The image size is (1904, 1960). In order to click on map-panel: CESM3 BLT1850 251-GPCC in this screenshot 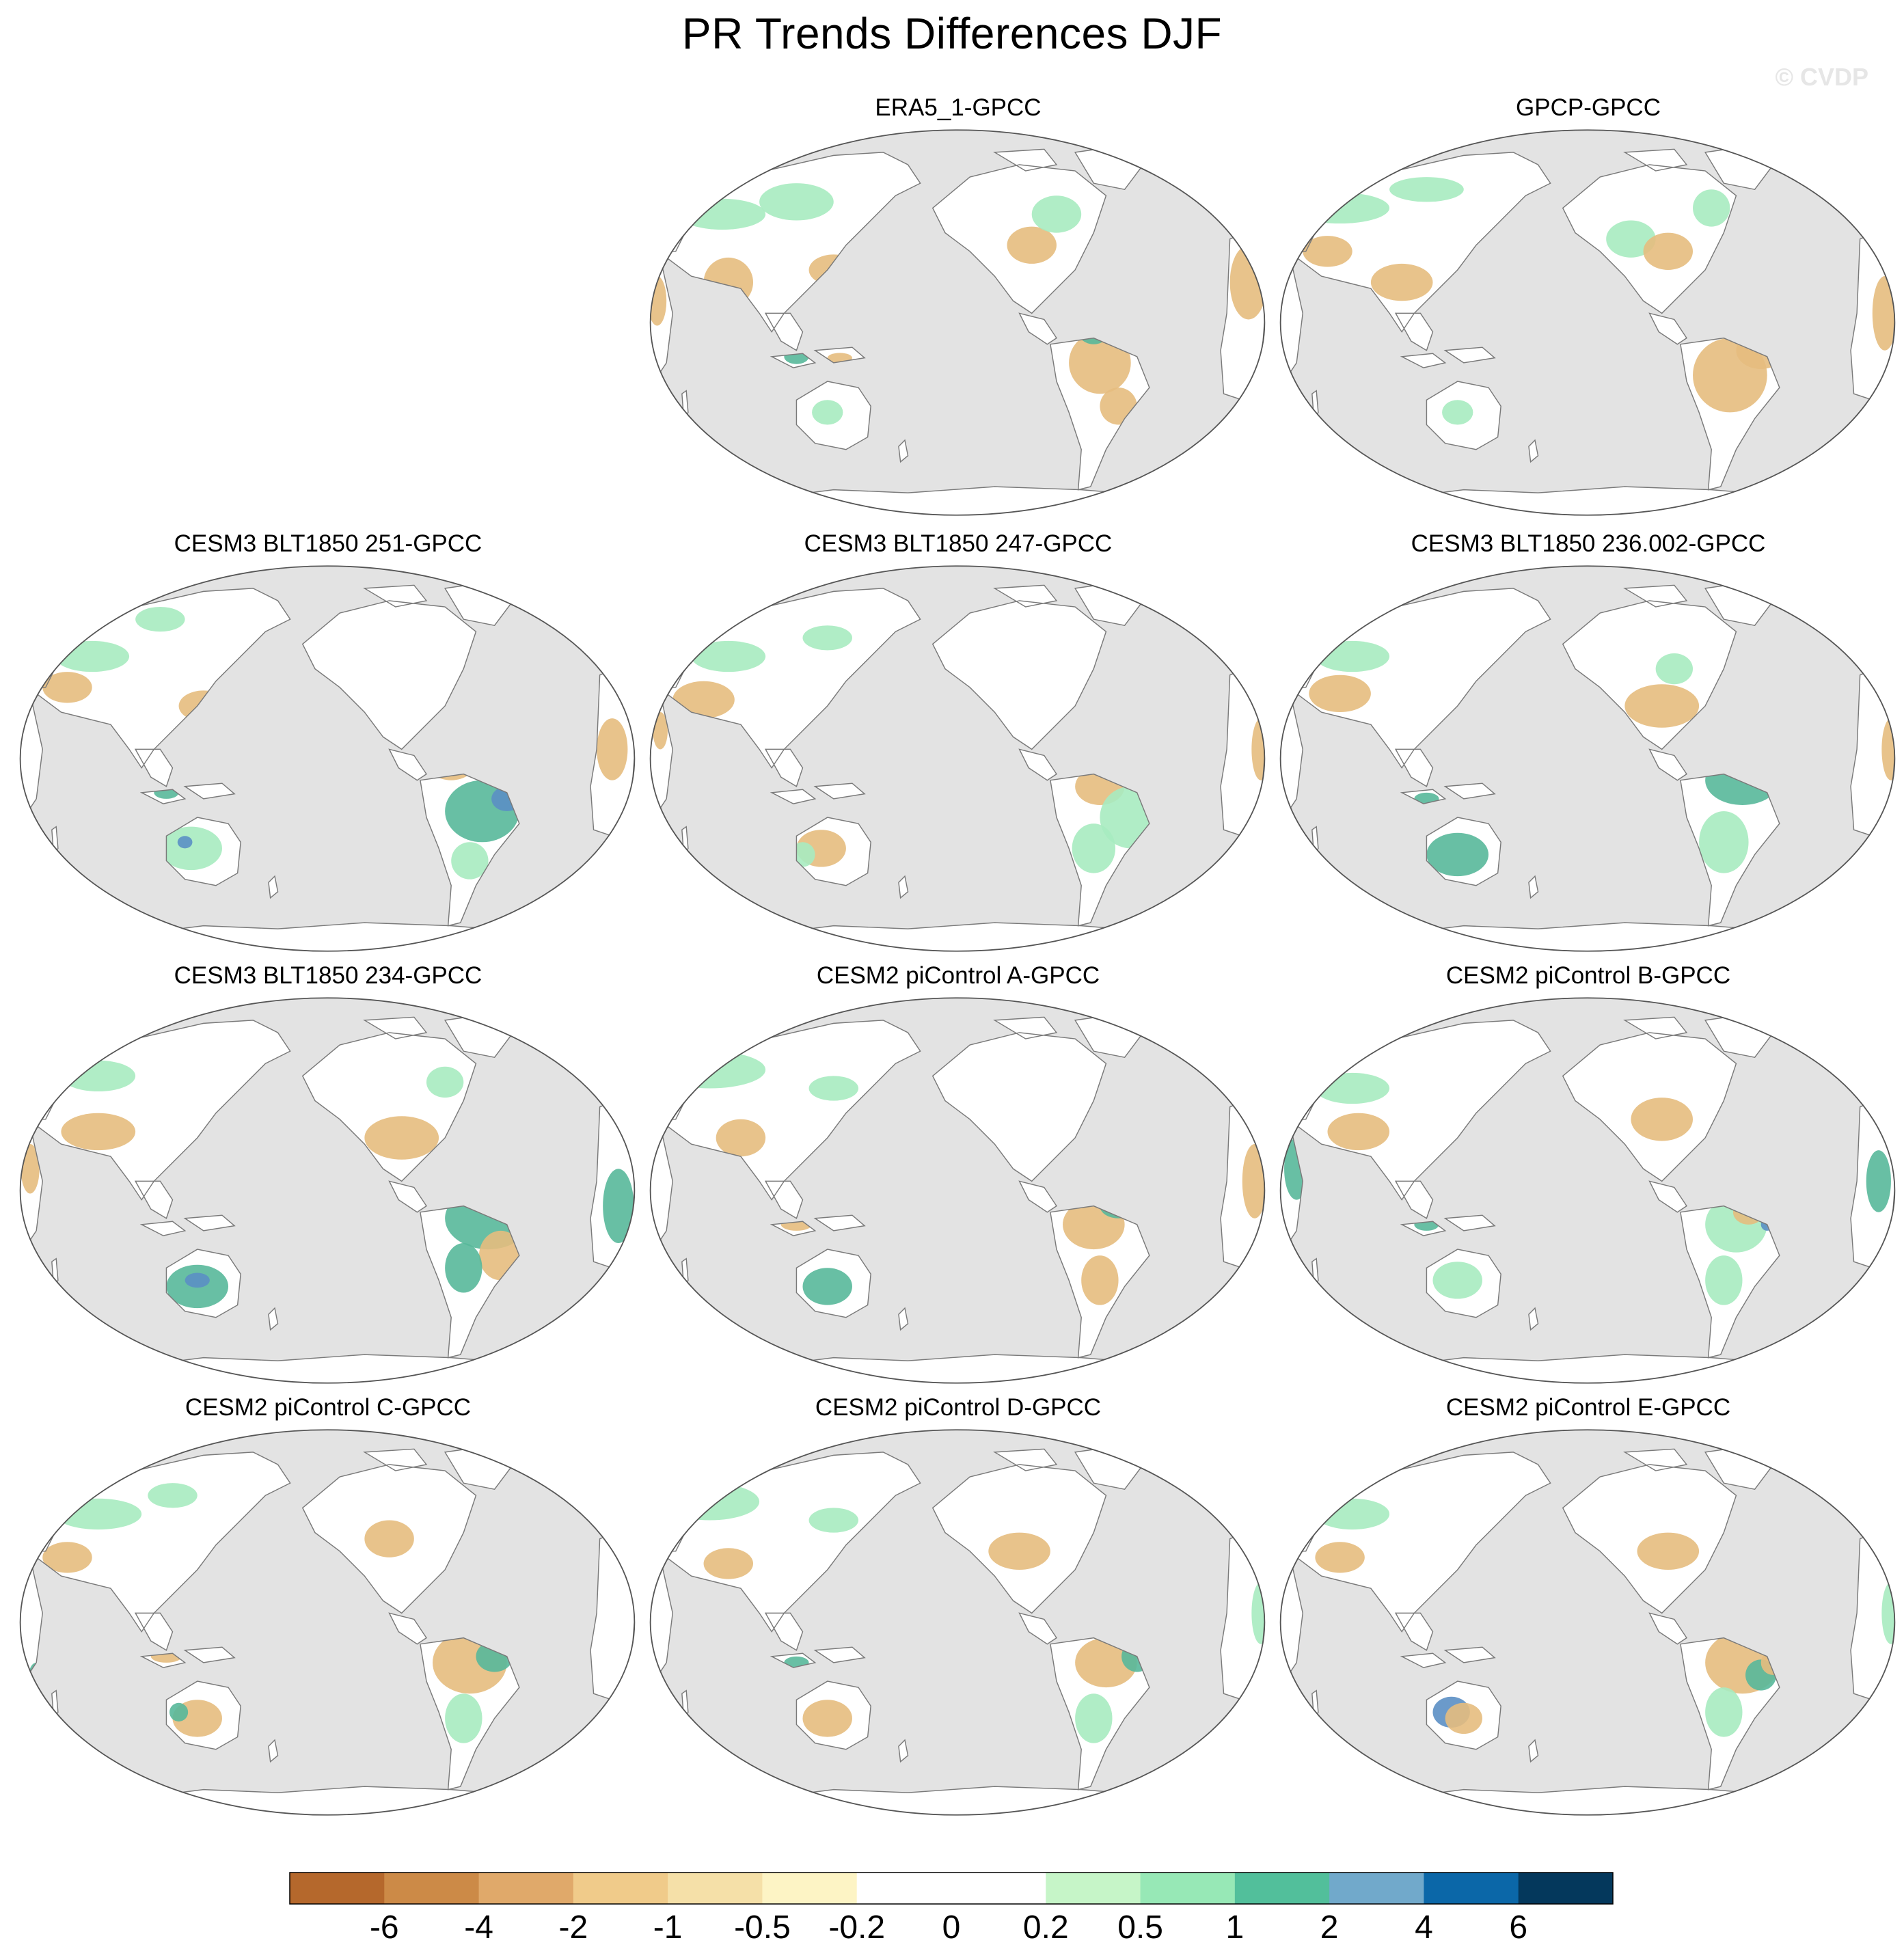, I will do `click(328, 742)`.